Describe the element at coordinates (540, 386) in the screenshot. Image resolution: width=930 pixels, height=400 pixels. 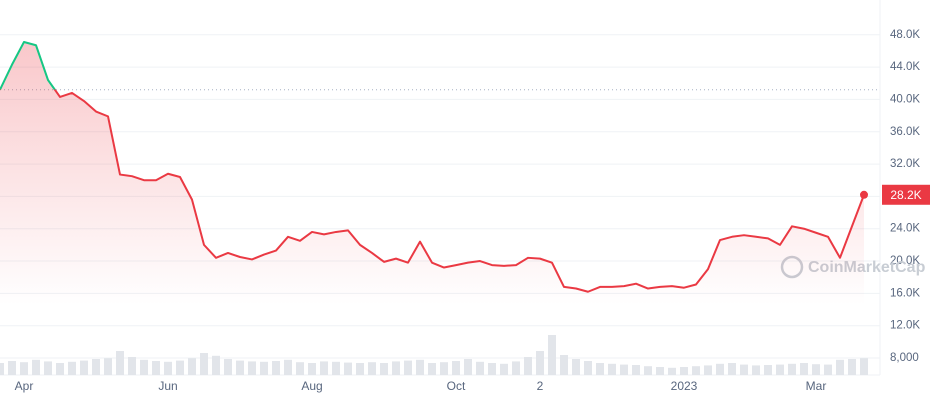
I see `x-tick-label: 2` at that location.